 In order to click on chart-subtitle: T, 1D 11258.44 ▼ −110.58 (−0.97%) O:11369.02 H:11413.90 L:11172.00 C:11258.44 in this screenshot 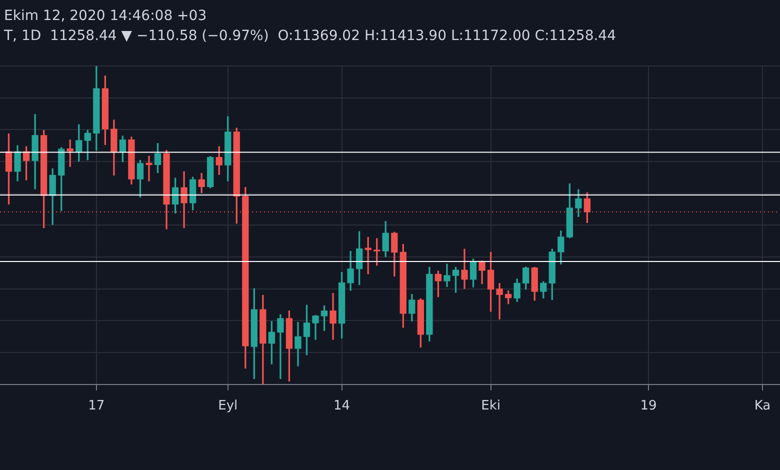, I will do `click(310, 36)`.